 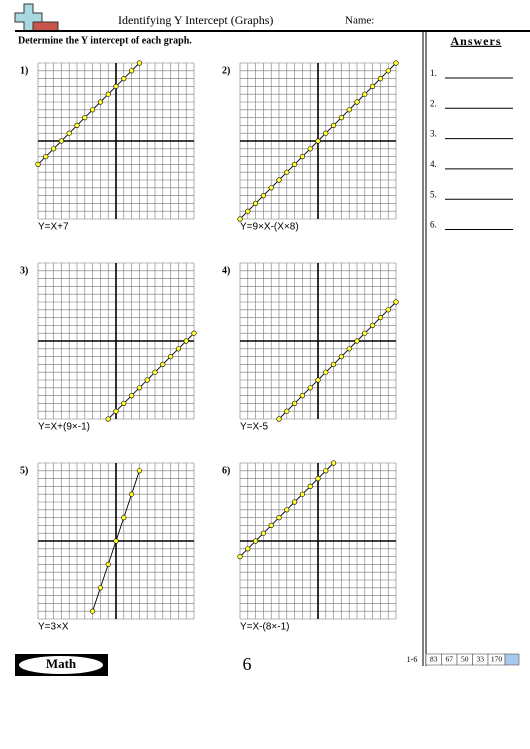 What do you see at coordinates (53, 227) in the screenshot?
I see `equation: Y=X+7` at bounding box center [53, 227].